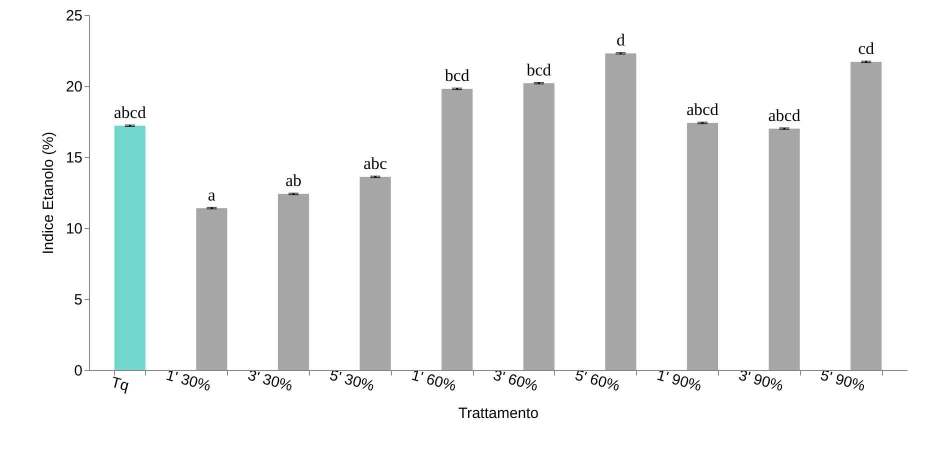 The width and height of the screenshot is (926, 470). Describe the element at coordinates (78, 371) in the screenshot. I see `y-tick-label: 0` at that location.